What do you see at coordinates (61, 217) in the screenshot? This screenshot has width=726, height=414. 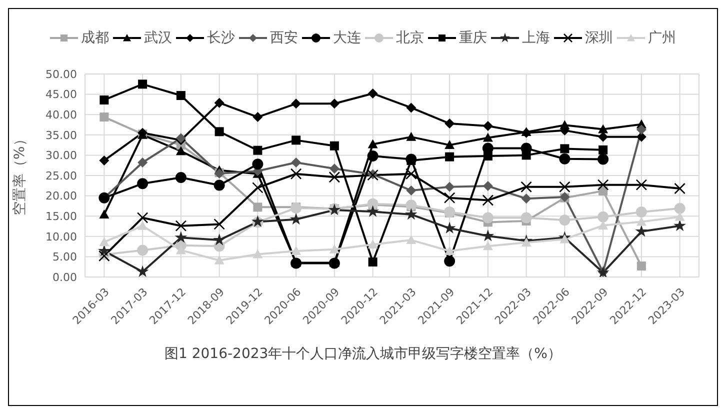 I see `y-tick-label: 15.00` at bounding box center [61, 217].